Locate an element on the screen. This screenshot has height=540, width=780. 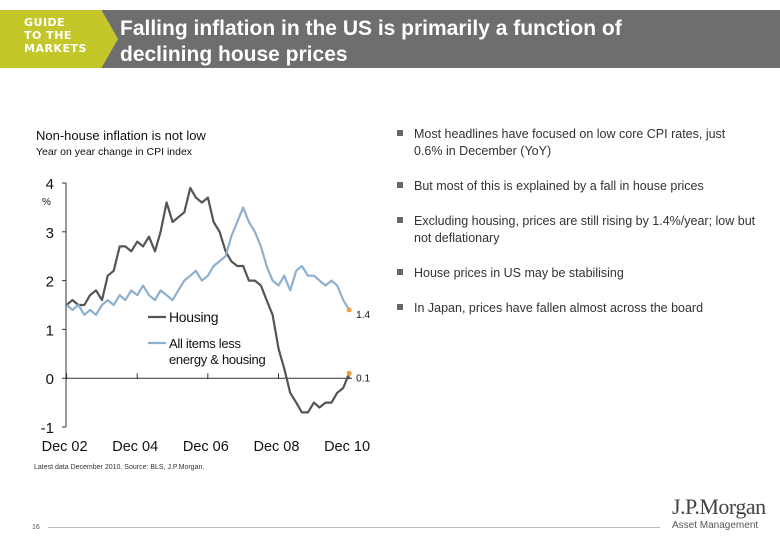
jpmorgan-logo: J.P.Morgan Asset Management is located at coordinates (722, 514).